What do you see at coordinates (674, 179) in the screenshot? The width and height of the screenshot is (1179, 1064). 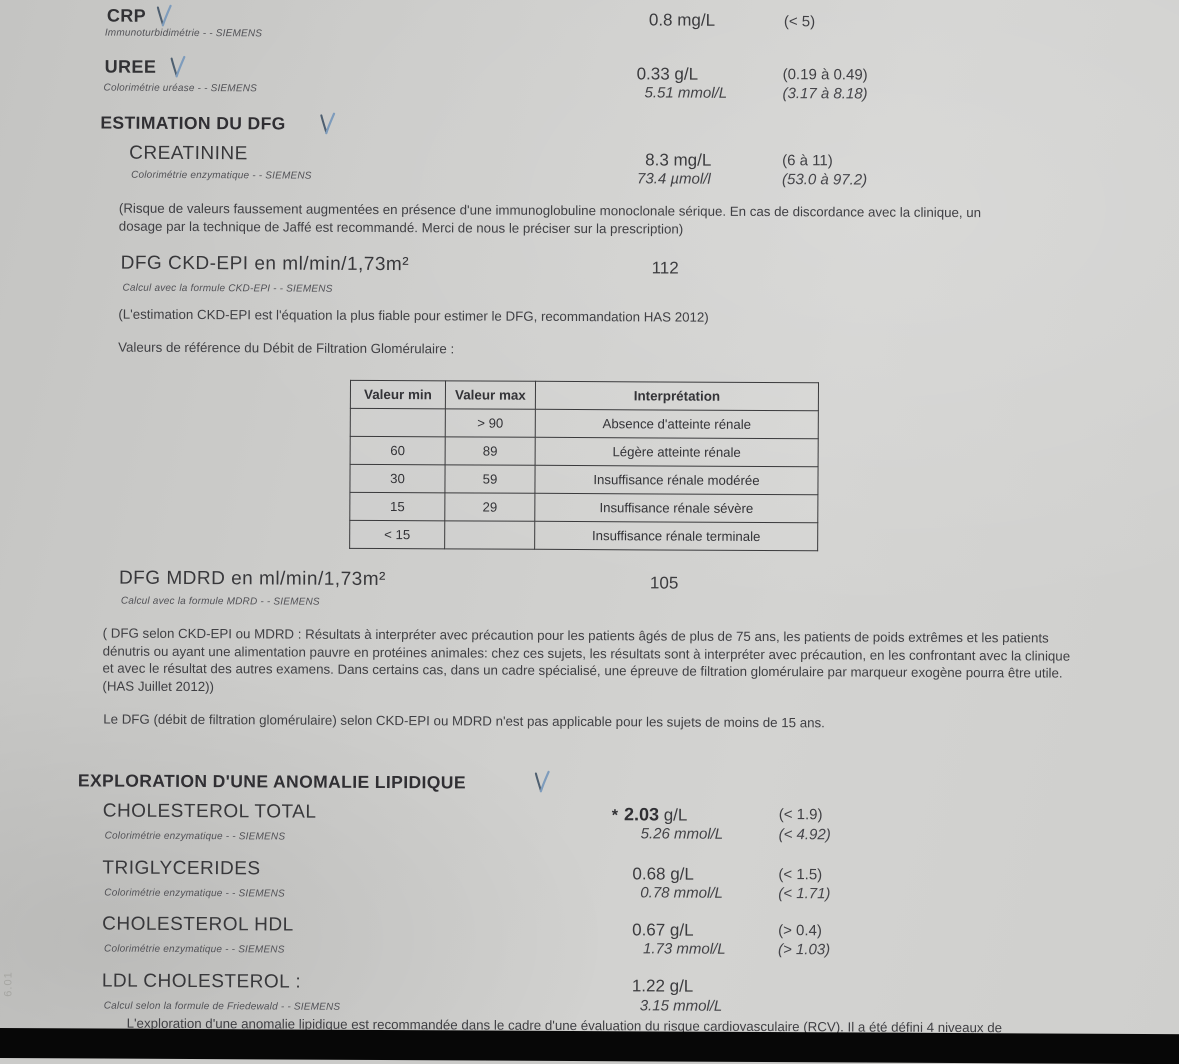 I see `test-value2-creatinine: 73.4 µmol/l` at bounding box center [674, 179].